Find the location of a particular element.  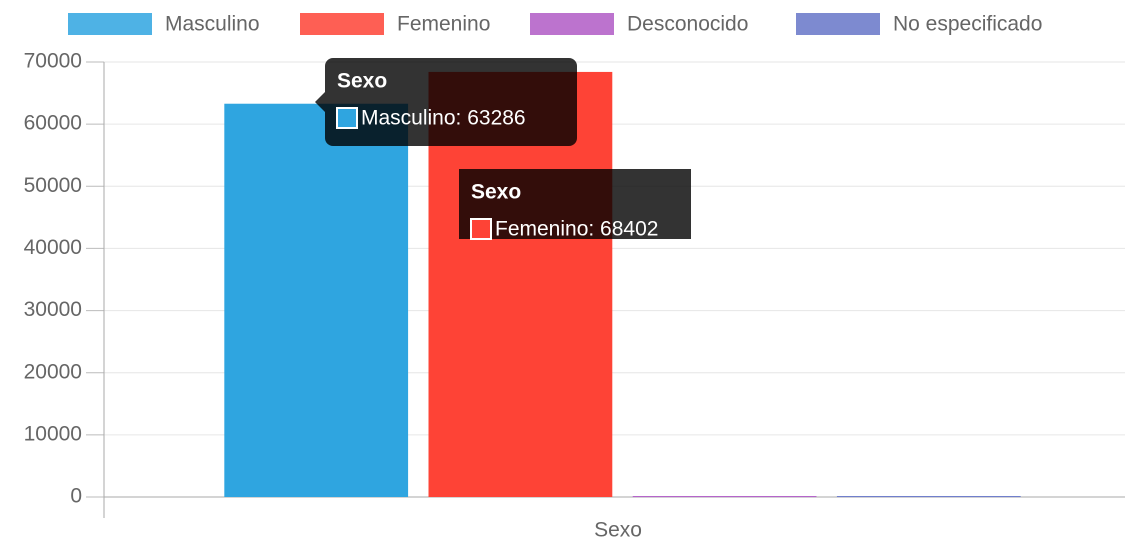

y-tick-label: 20000 is located at coordinates (53, 371).